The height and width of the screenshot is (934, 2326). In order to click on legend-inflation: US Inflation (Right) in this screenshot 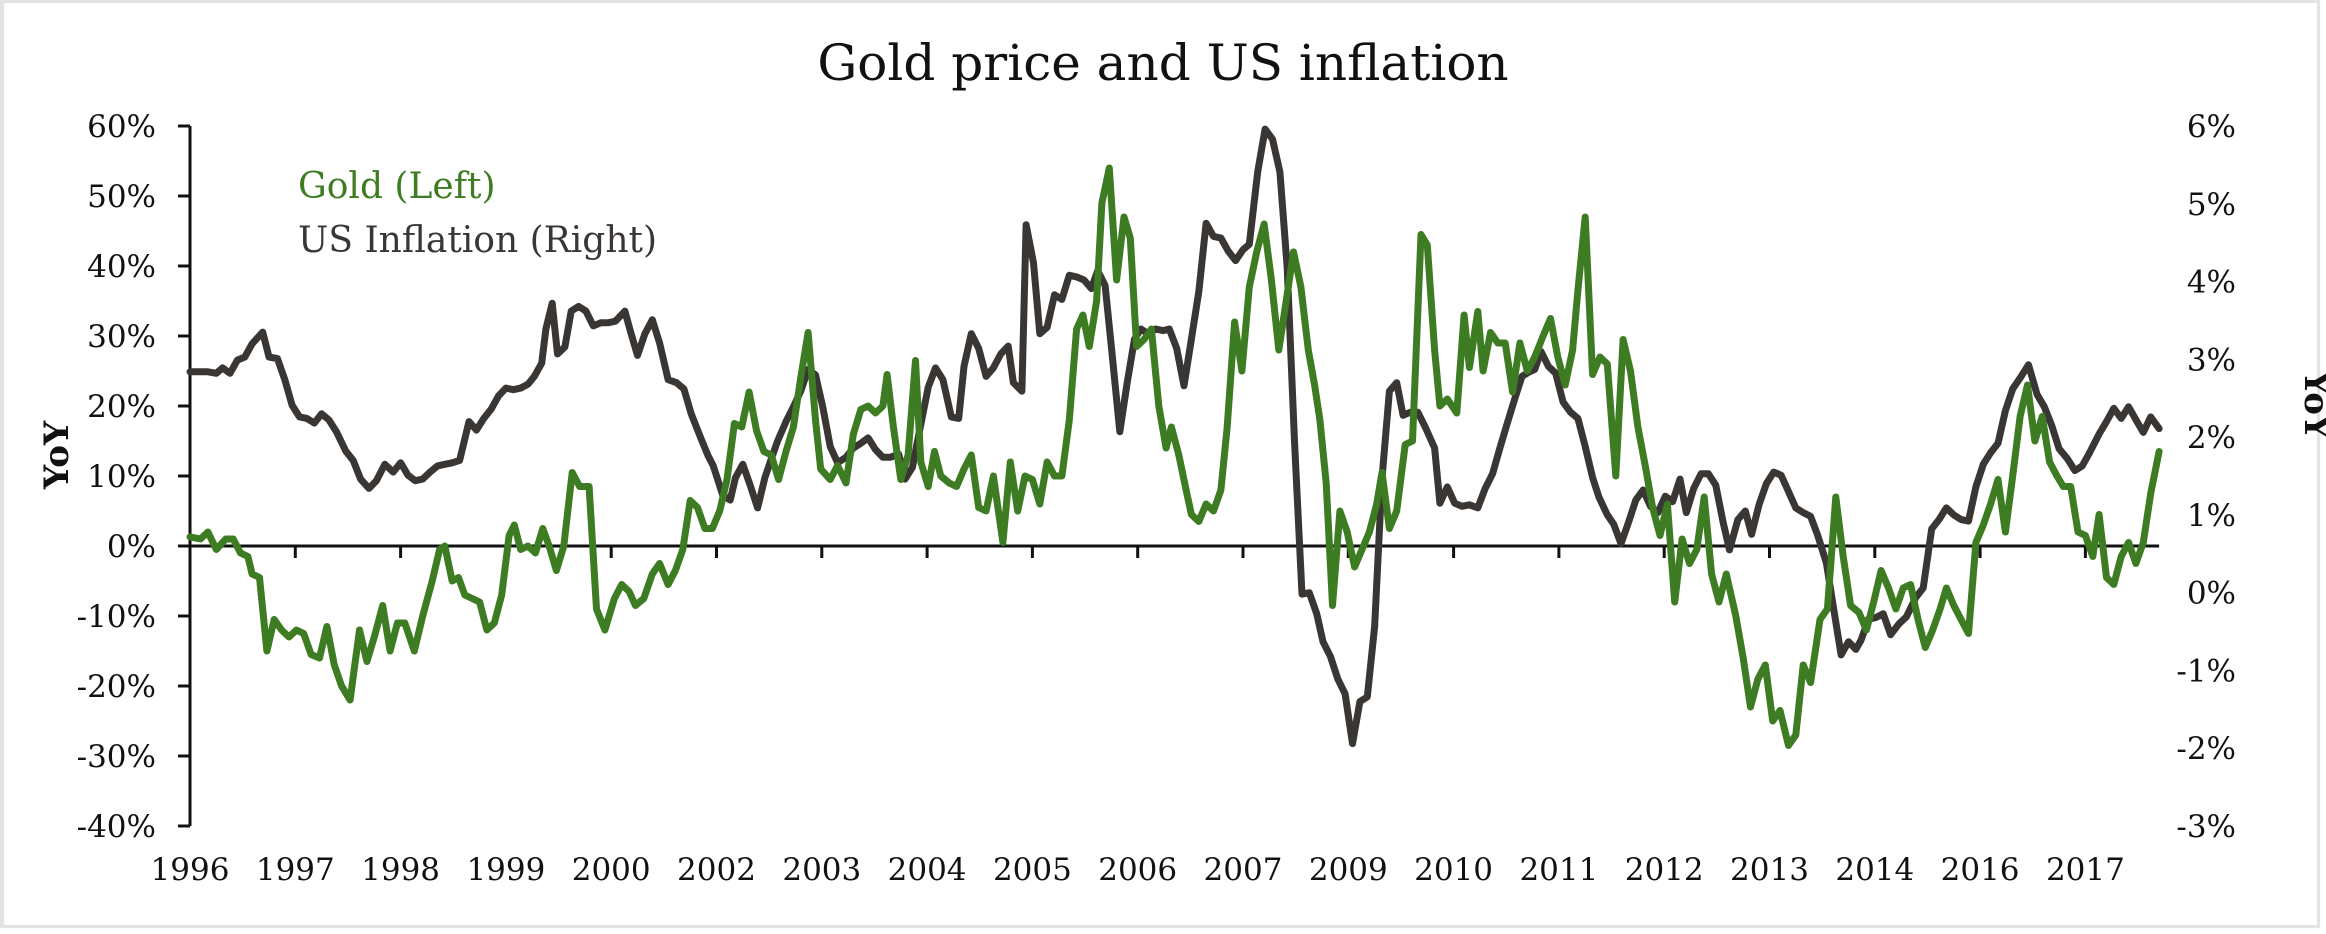, I will do `click(477, 240)`.